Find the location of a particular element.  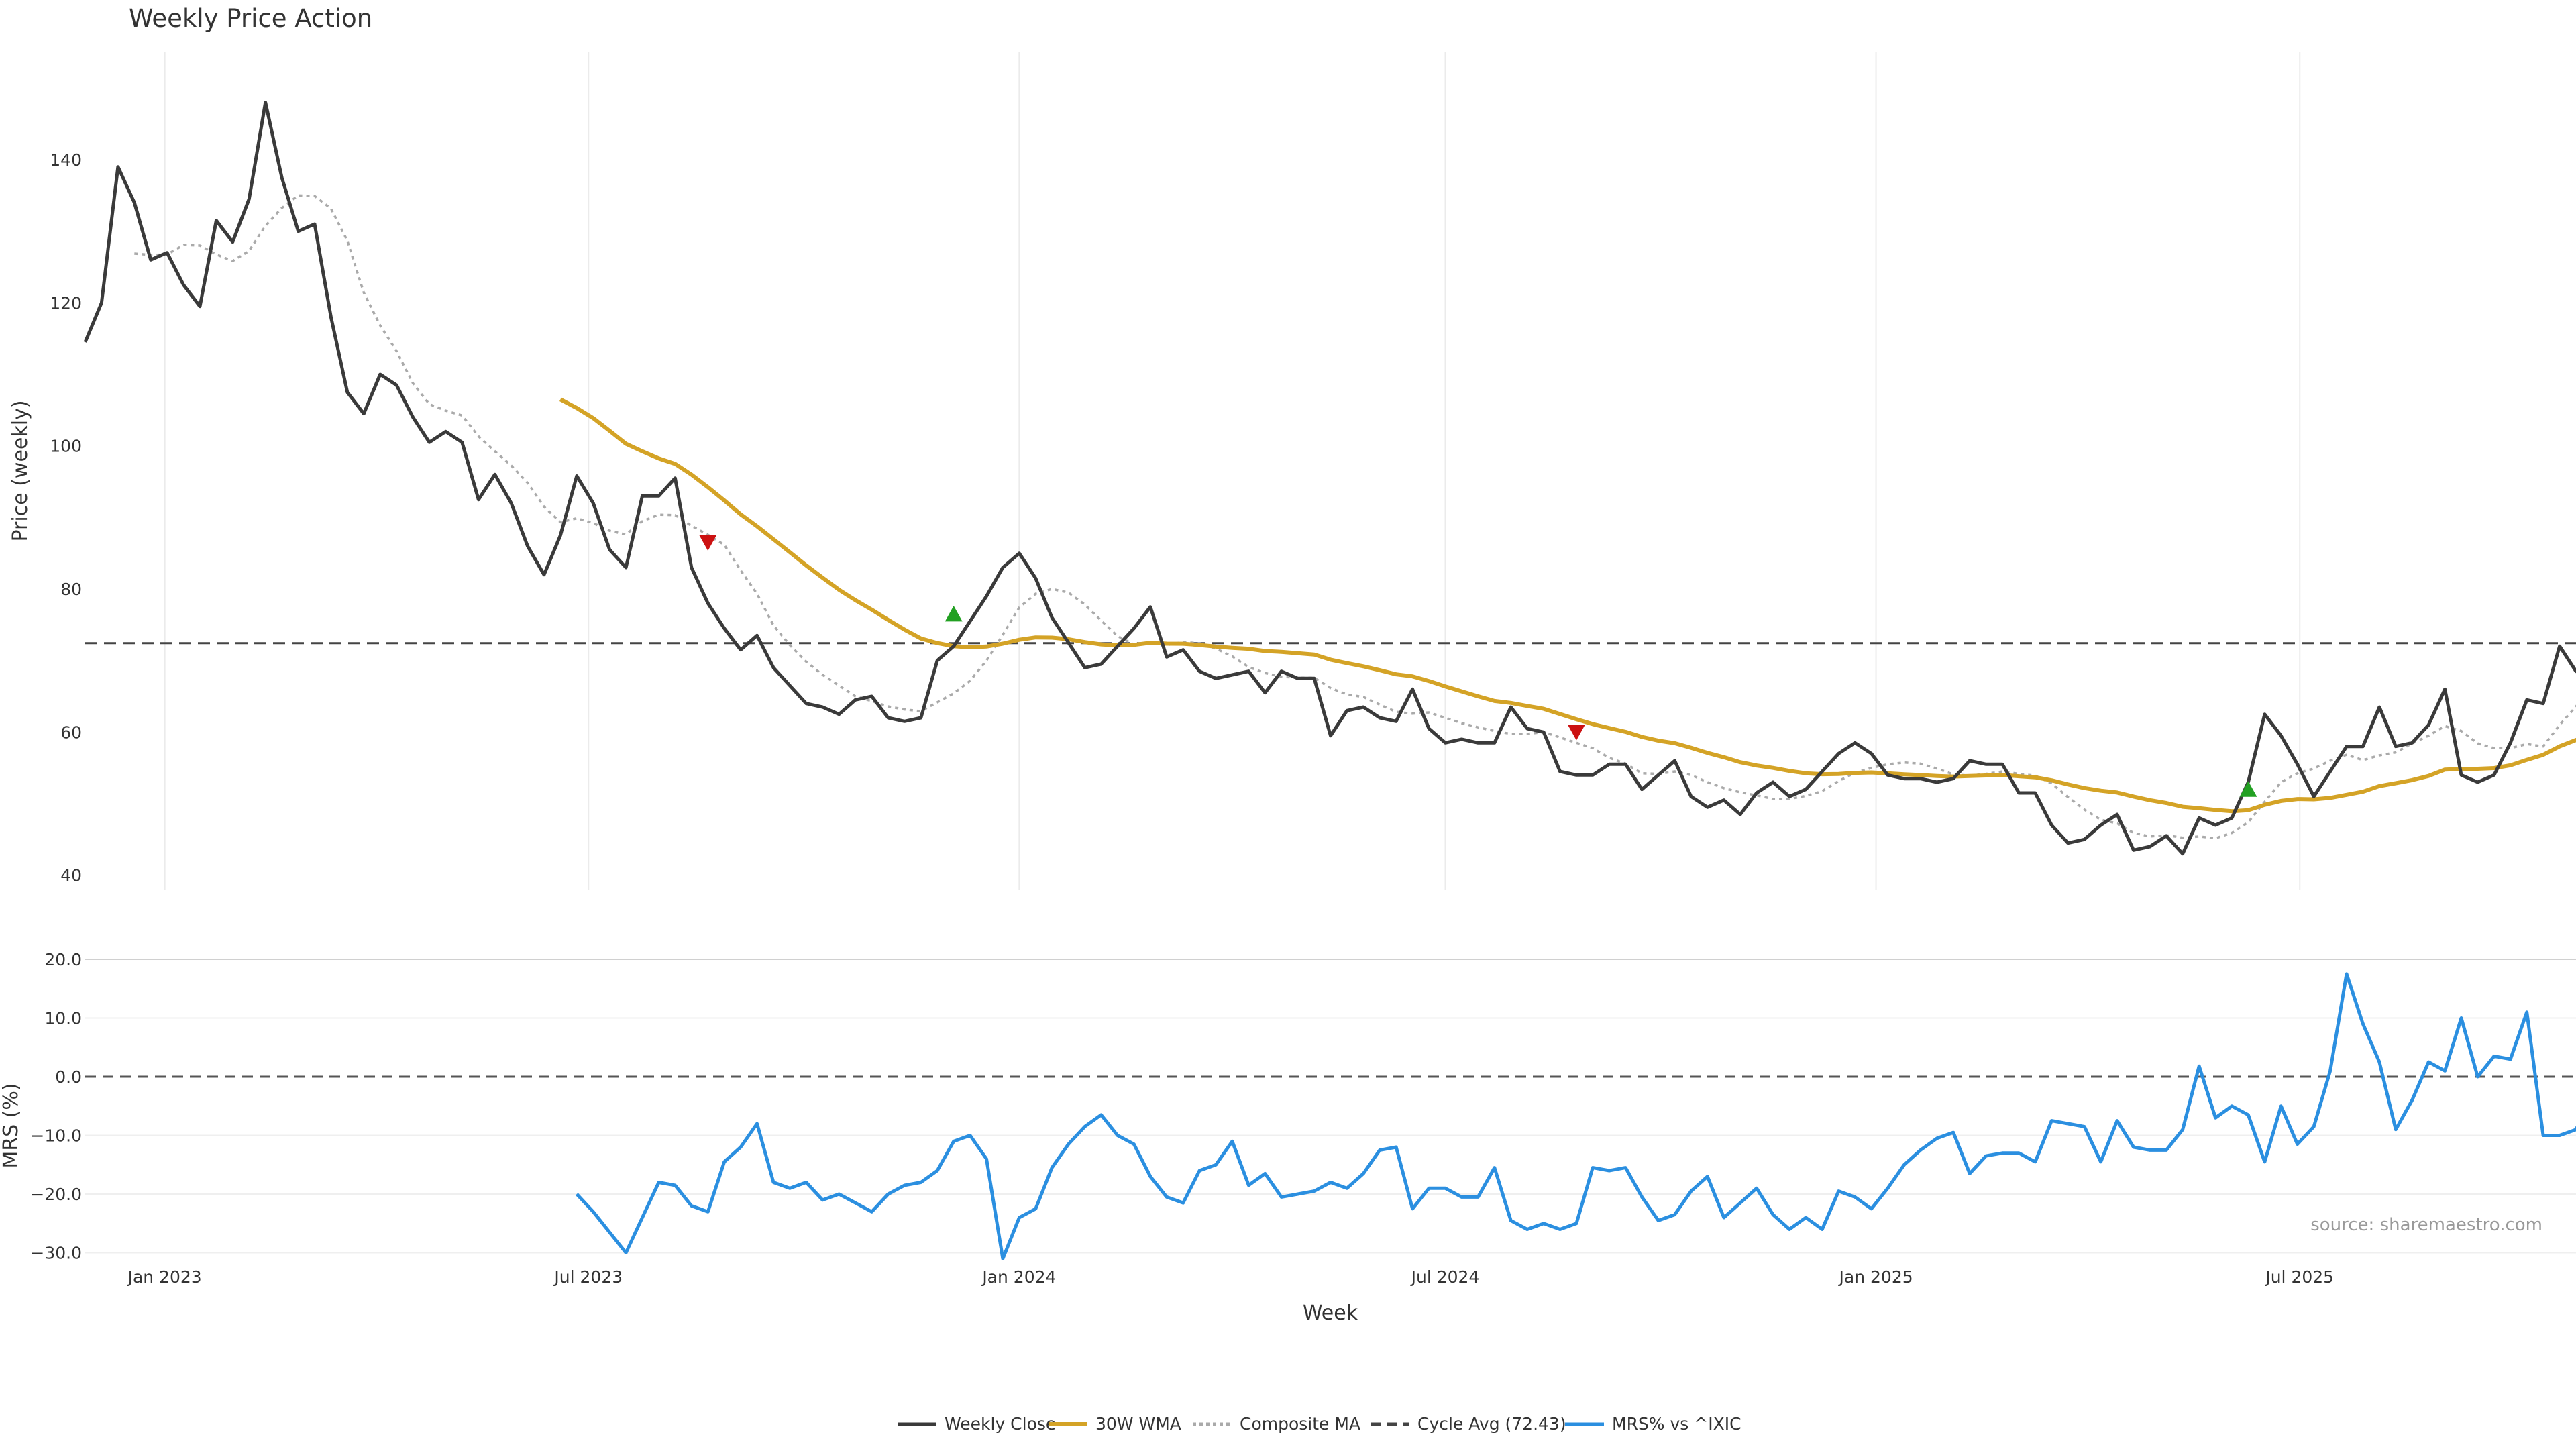

mrs-y-tick-label: −20.0 is located at coordinates (56, 1194).